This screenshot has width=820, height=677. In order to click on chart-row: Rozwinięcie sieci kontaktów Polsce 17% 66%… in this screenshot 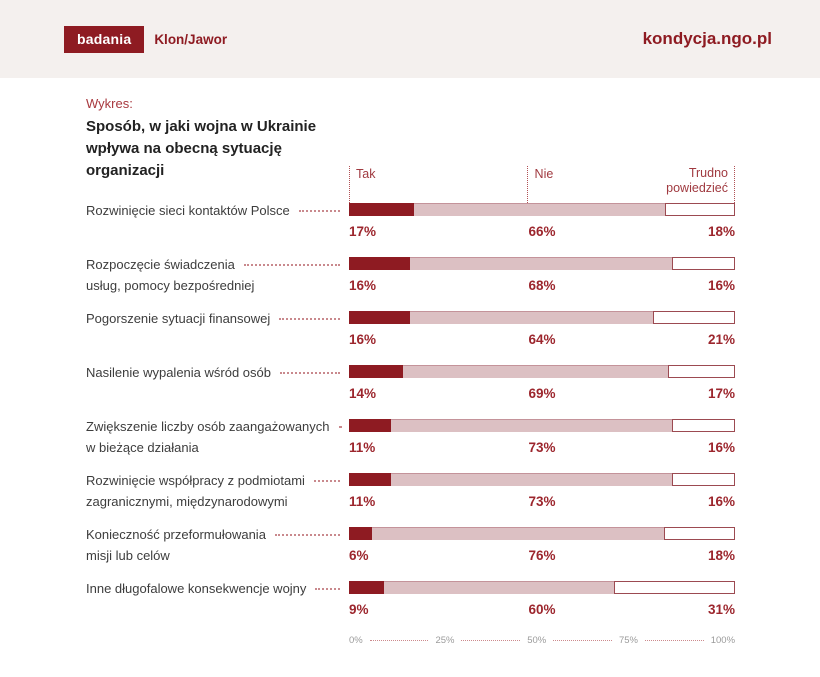, I will do `click(411, 219)`.